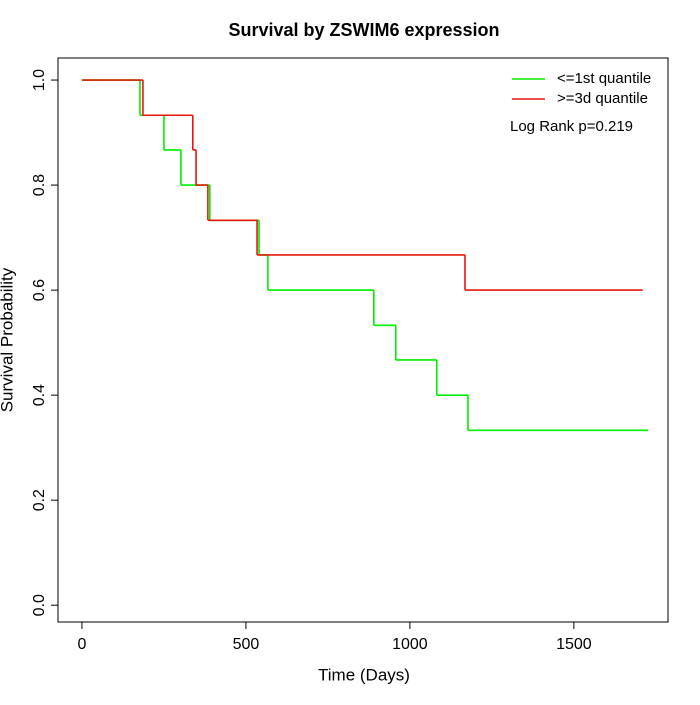 This screenshot has height=705, width=700. I want to click on chart-title: Survival by ZSWIM6 expression, so click(363, 30).